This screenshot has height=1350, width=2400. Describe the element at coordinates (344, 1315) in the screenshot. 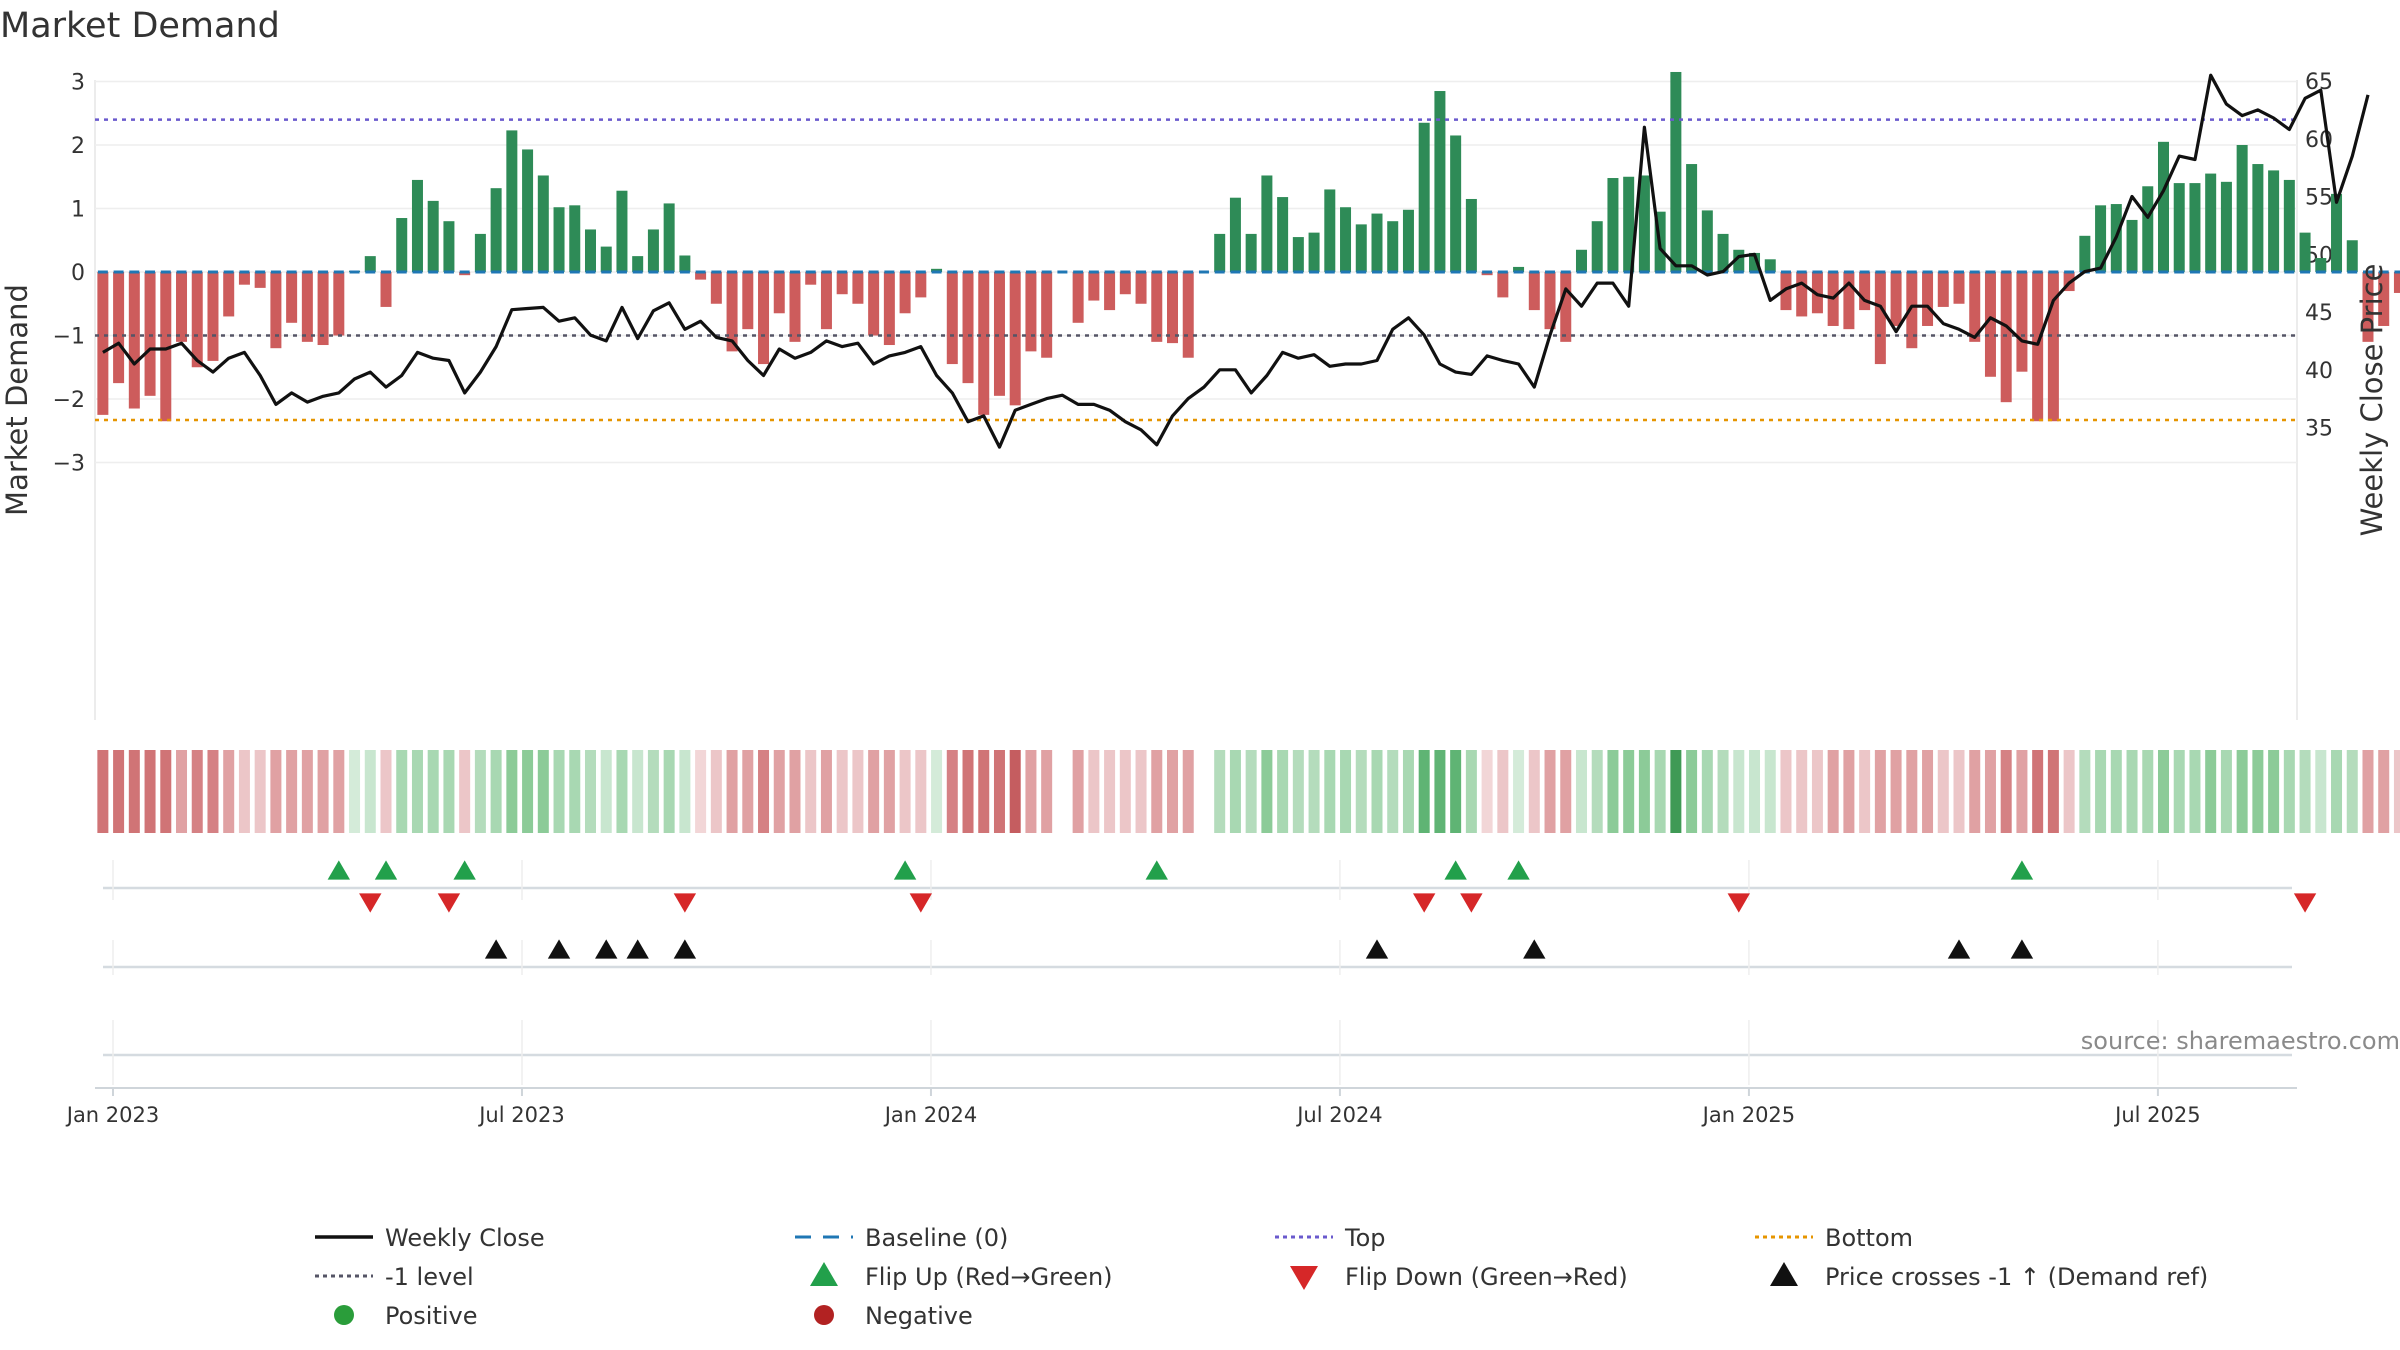

I see `positive-legend-swatch` at that location.